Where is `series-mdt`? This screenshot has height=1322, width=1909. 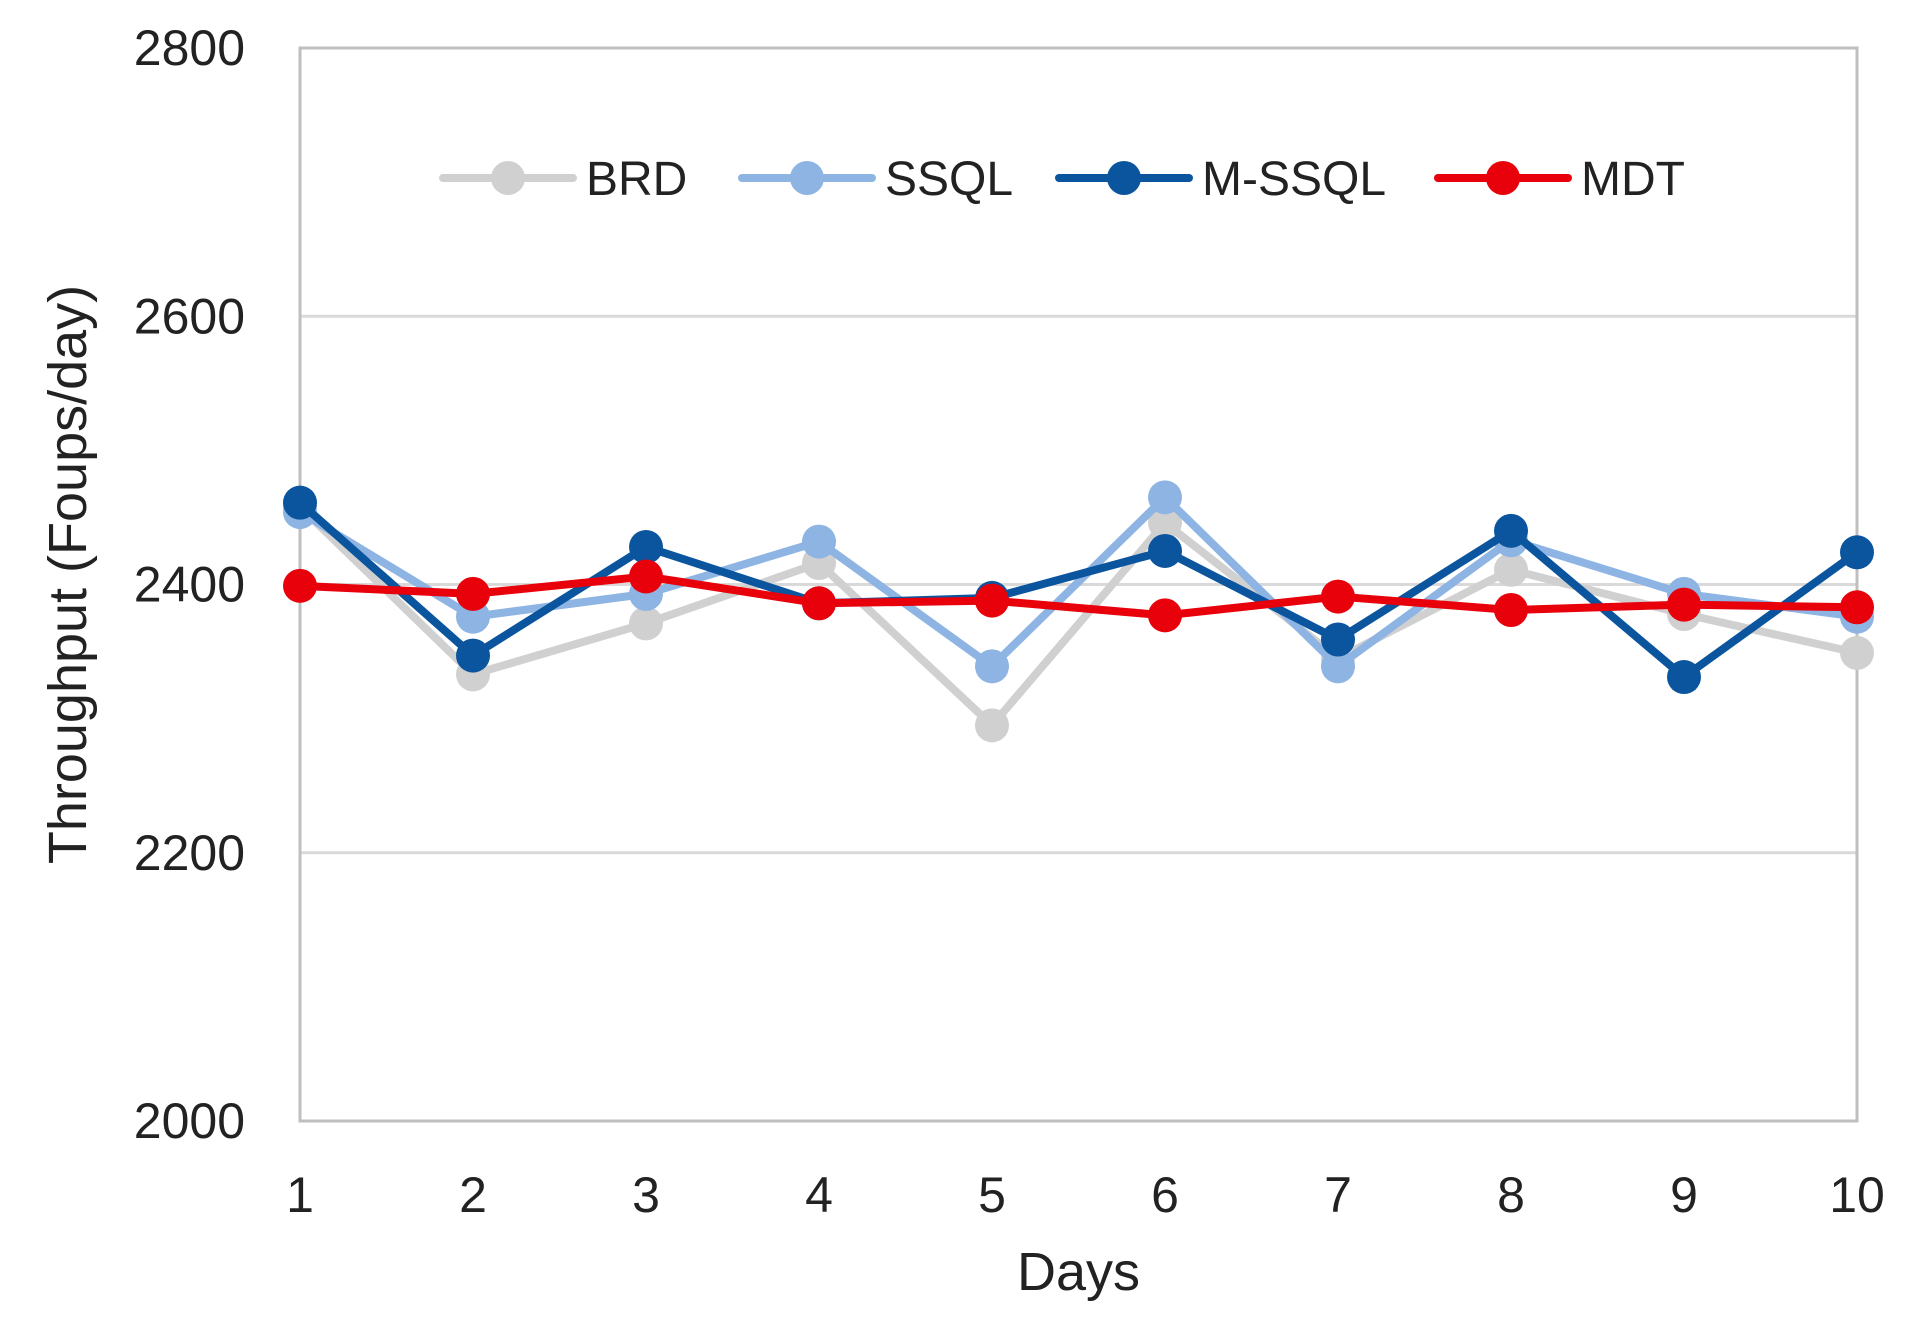
series-mdt is located at coordinates (1078, 596).